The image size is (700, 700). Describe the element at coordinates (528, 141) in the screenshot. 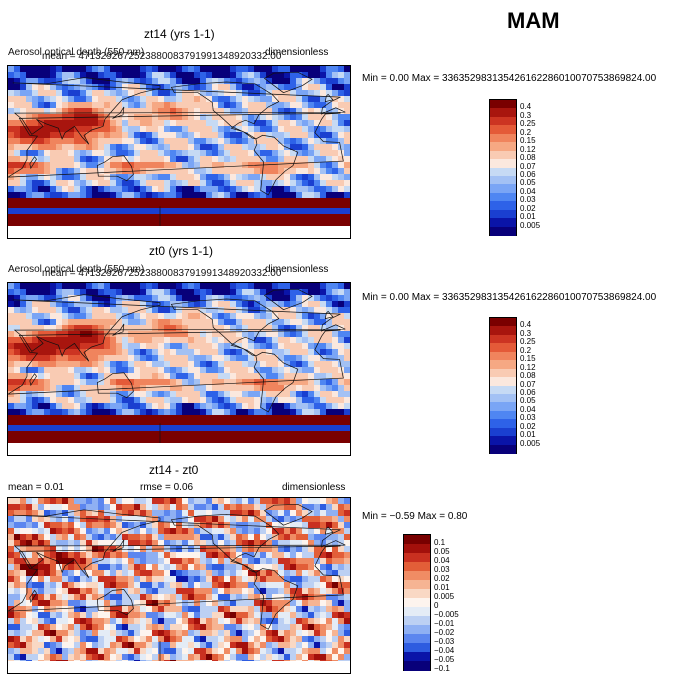

I see `colorbar-1-label: 0.15` at that location.